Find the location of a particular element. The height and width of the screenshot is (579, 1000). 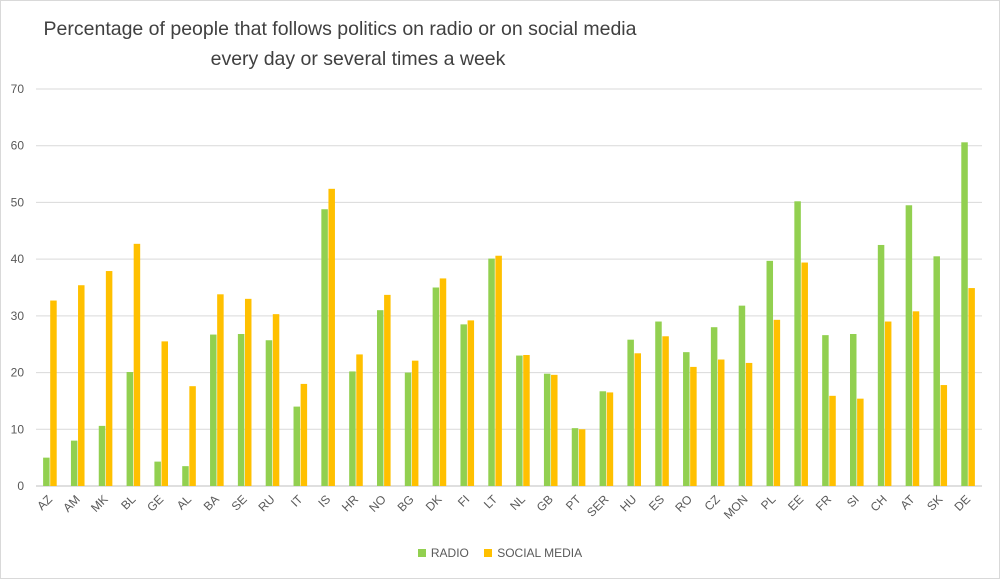

y-tick-label: 40 is located at coordinates (18, 259).